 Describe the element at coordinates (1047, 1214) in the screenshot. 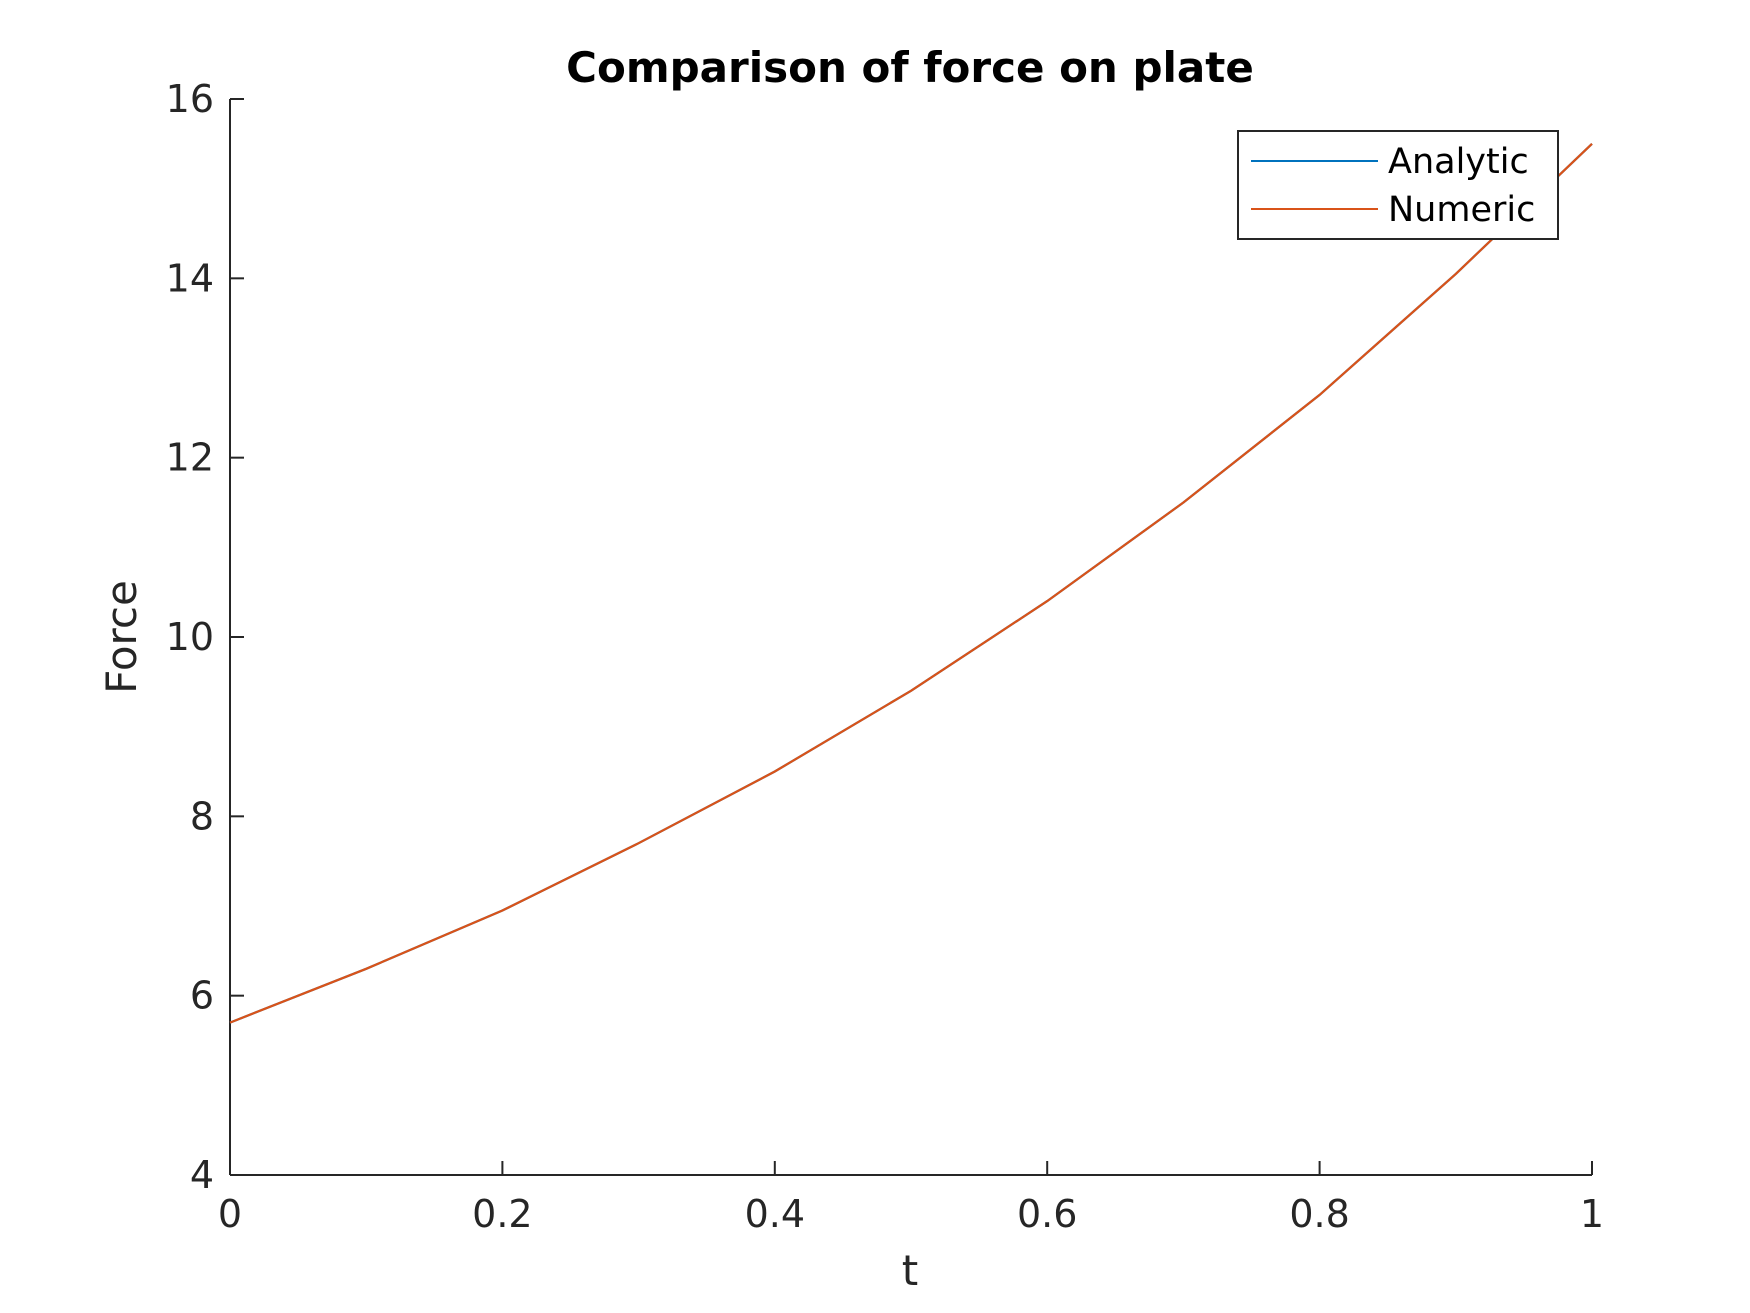

I see `x-tick-label: 0.6` at that location.